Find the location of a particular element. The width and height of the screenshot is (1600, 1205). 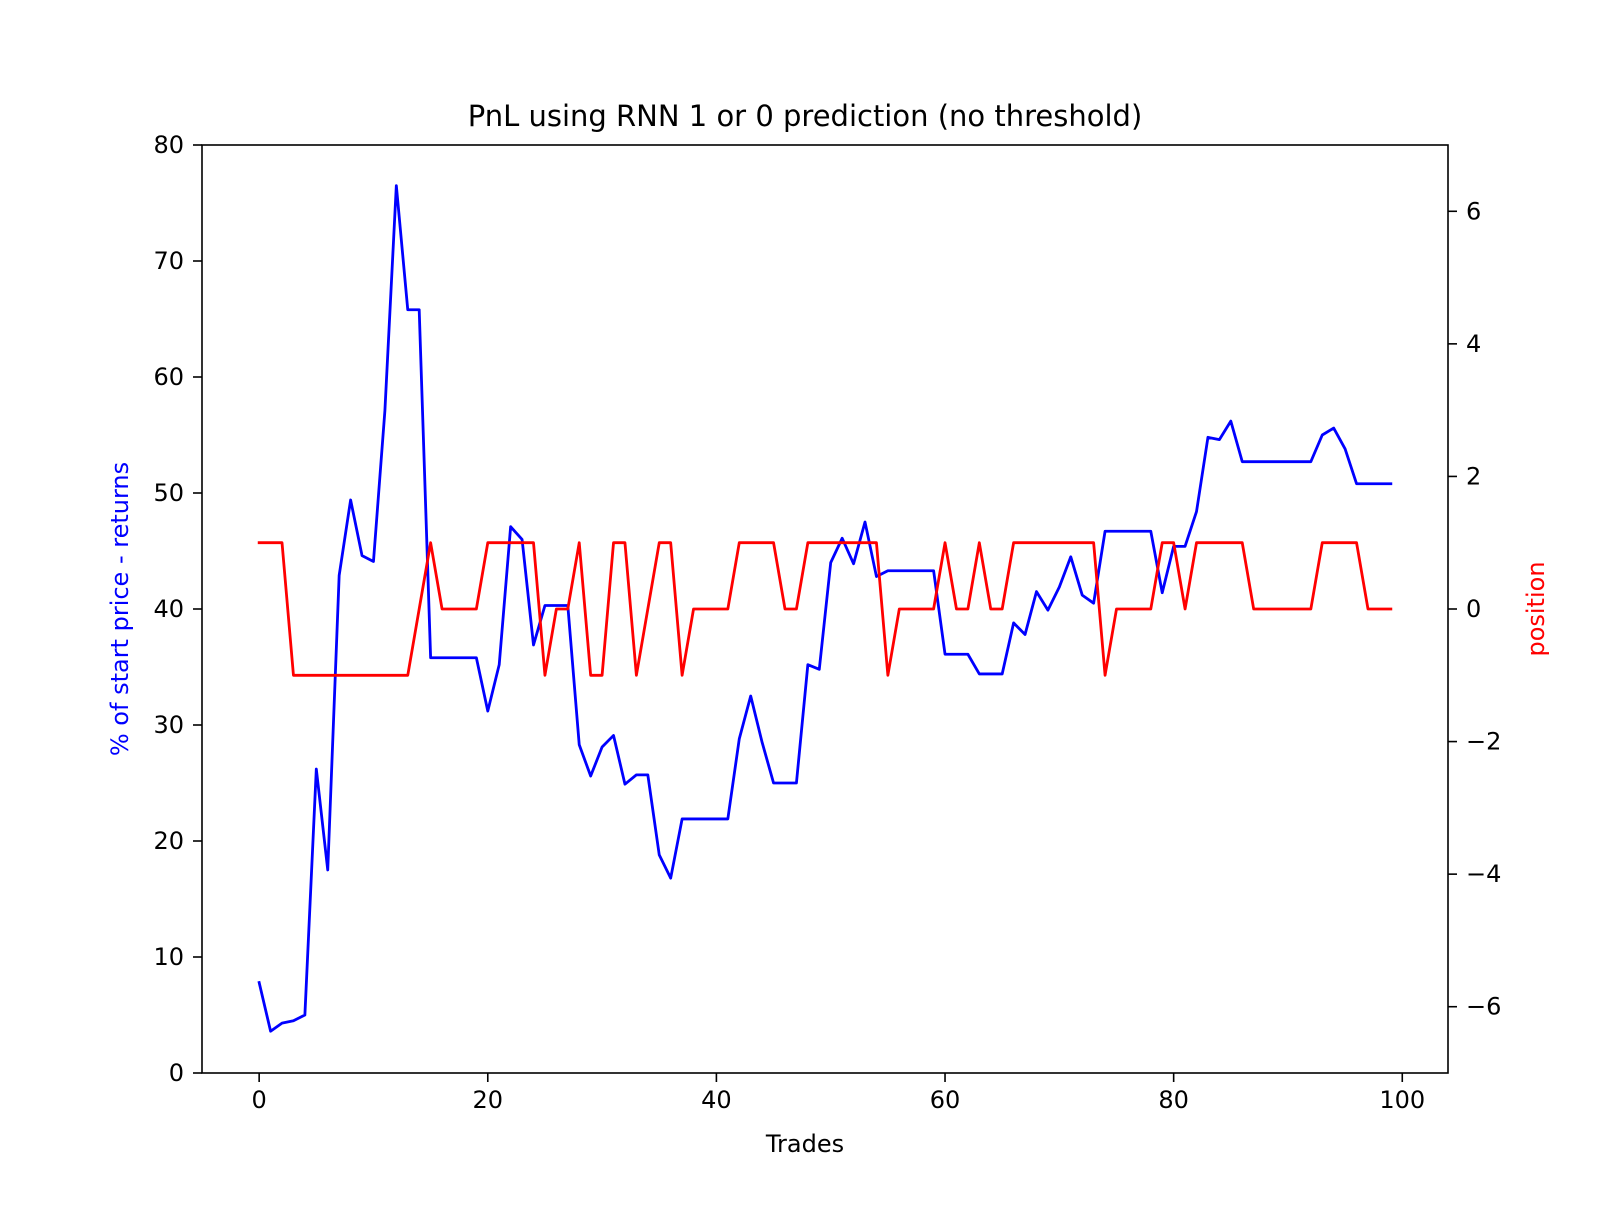

y-right-tick-label: −2 is located at coordinates (1483, 742).